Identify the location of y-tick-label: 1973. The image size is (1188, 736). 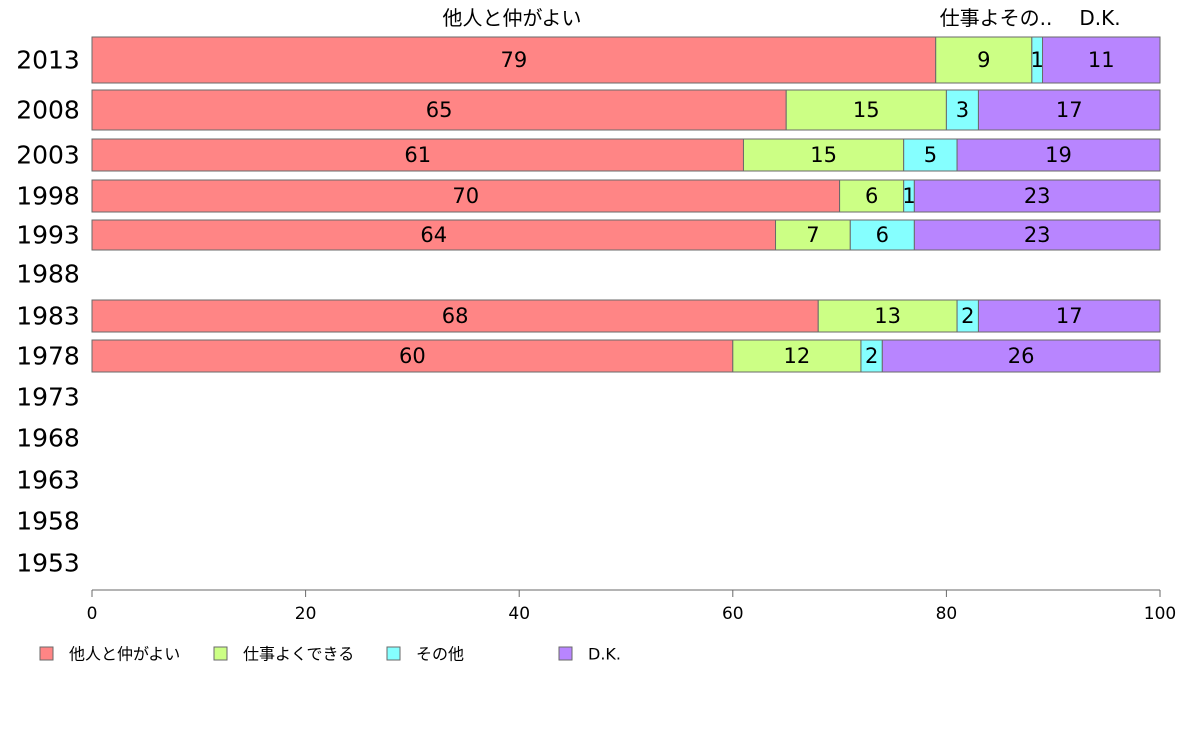
(48, 397).